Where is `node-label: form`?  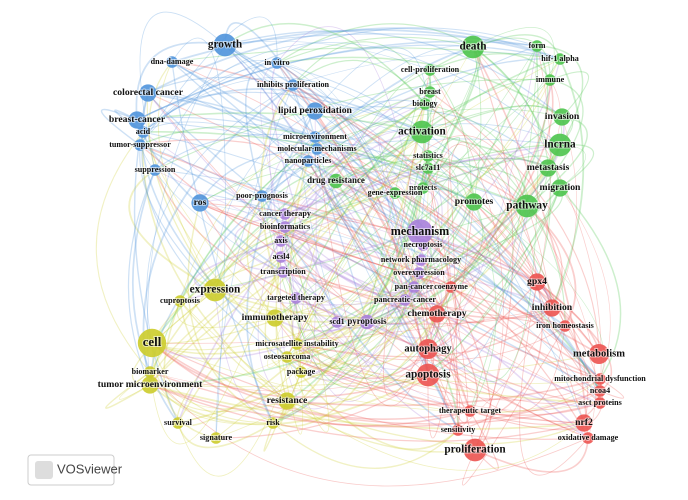 node-label: form is located at coordinates (536, 45).